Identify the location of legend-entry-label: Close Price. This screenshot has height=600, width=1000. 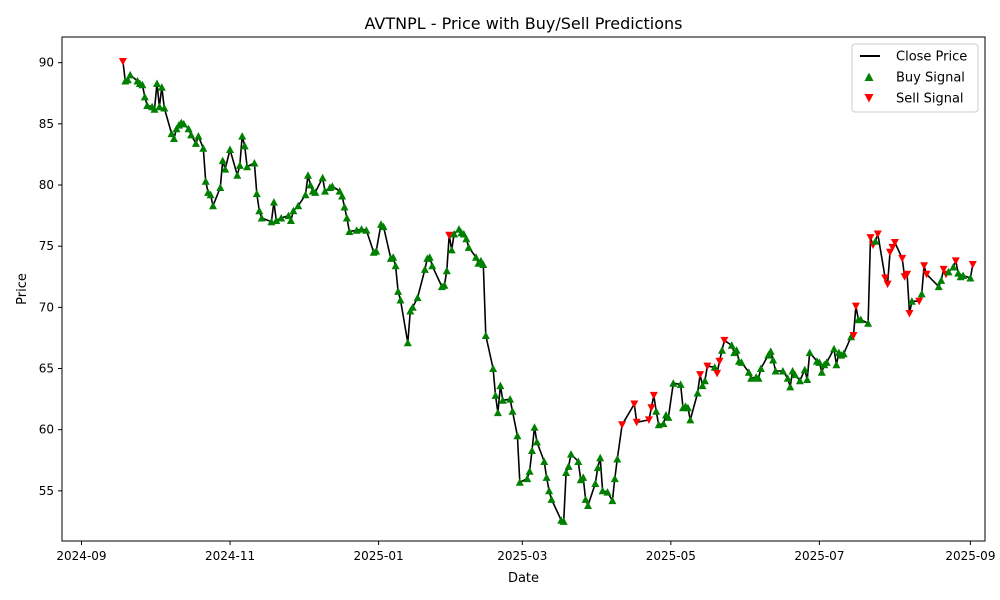
(931, 57).